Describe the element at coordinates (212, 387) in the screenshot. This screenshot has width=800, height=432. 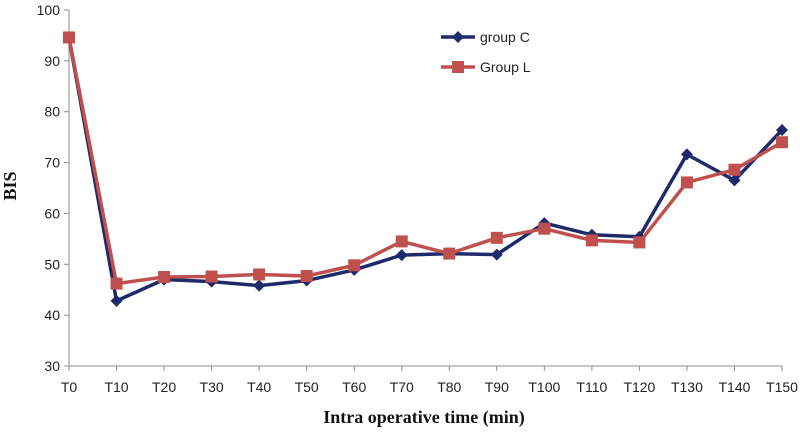
I see `x-tick-label: T30` at that location.